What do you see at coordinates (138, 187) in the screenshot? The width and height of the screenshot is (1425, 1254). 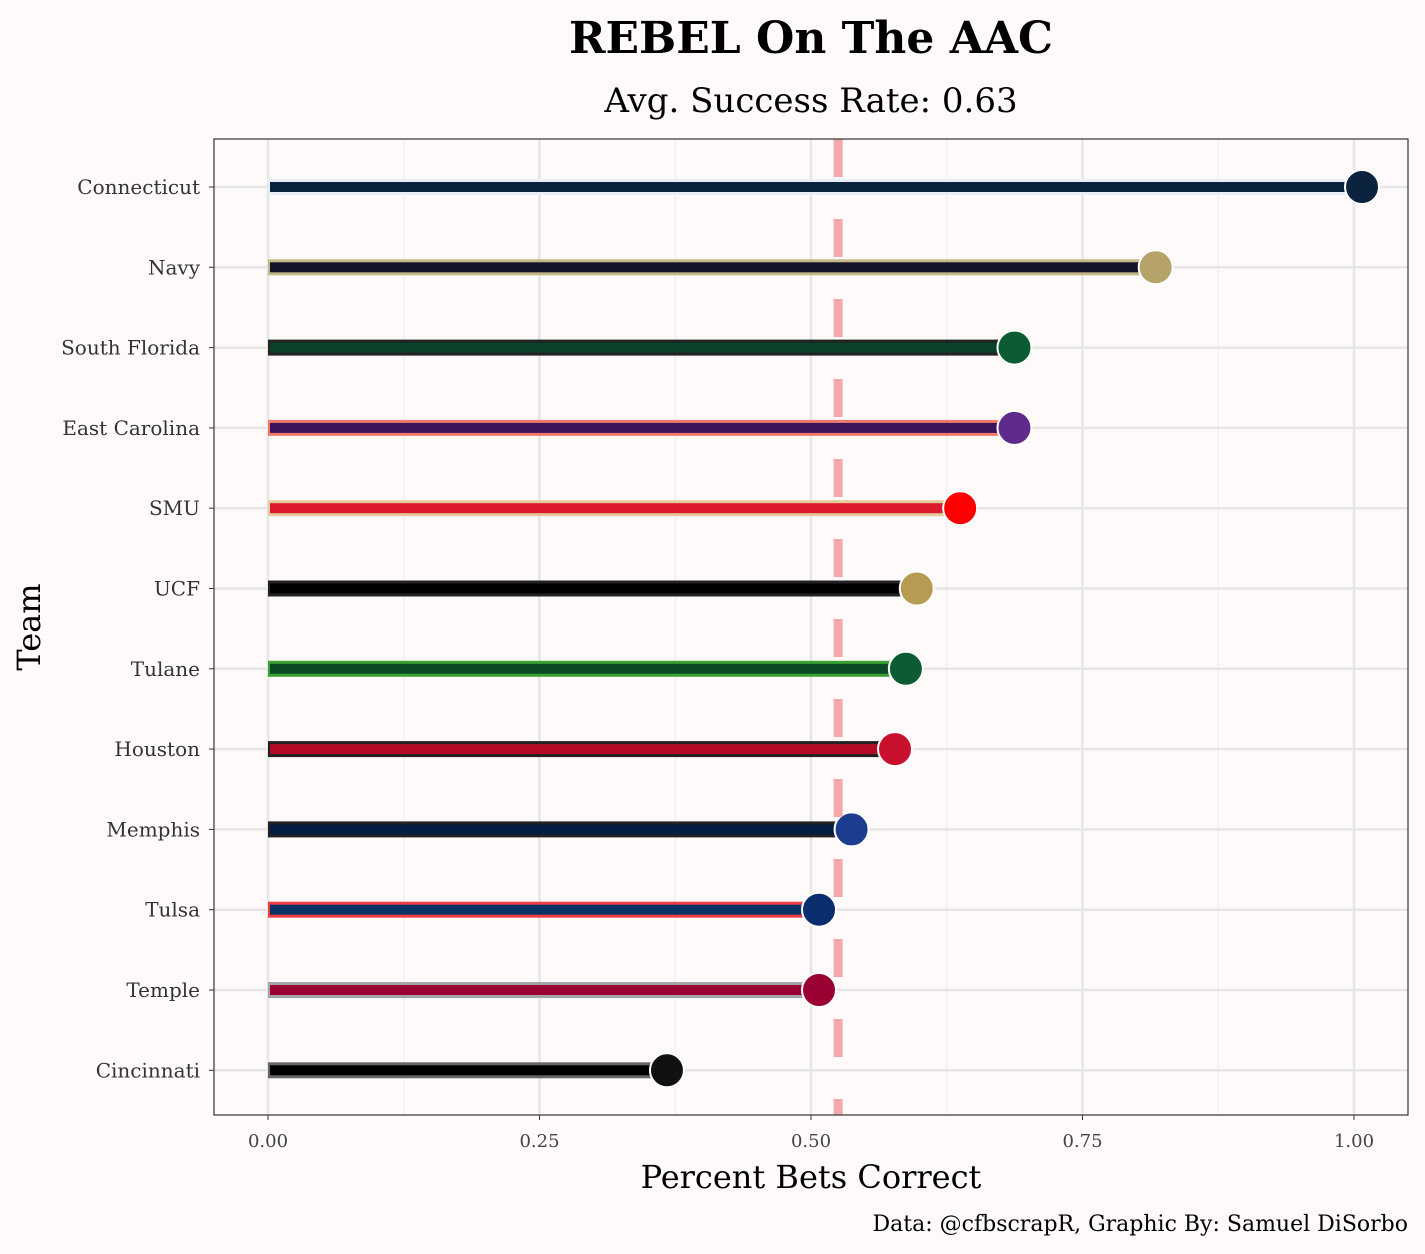 I see `y-tick-label: Connecticut` at bounding box center [138, 187].